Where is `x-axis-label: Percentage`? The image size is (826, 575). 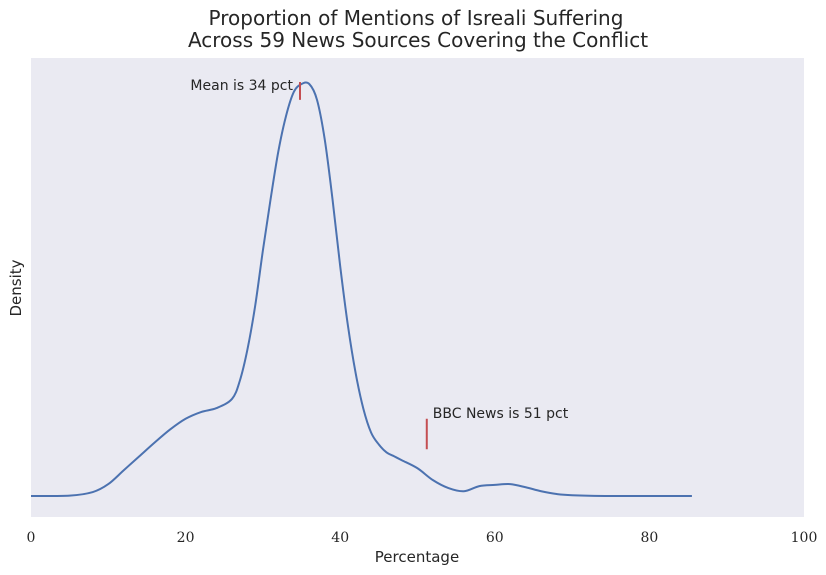
x-axis-label: Percentage is located at coordinates (417, 557).